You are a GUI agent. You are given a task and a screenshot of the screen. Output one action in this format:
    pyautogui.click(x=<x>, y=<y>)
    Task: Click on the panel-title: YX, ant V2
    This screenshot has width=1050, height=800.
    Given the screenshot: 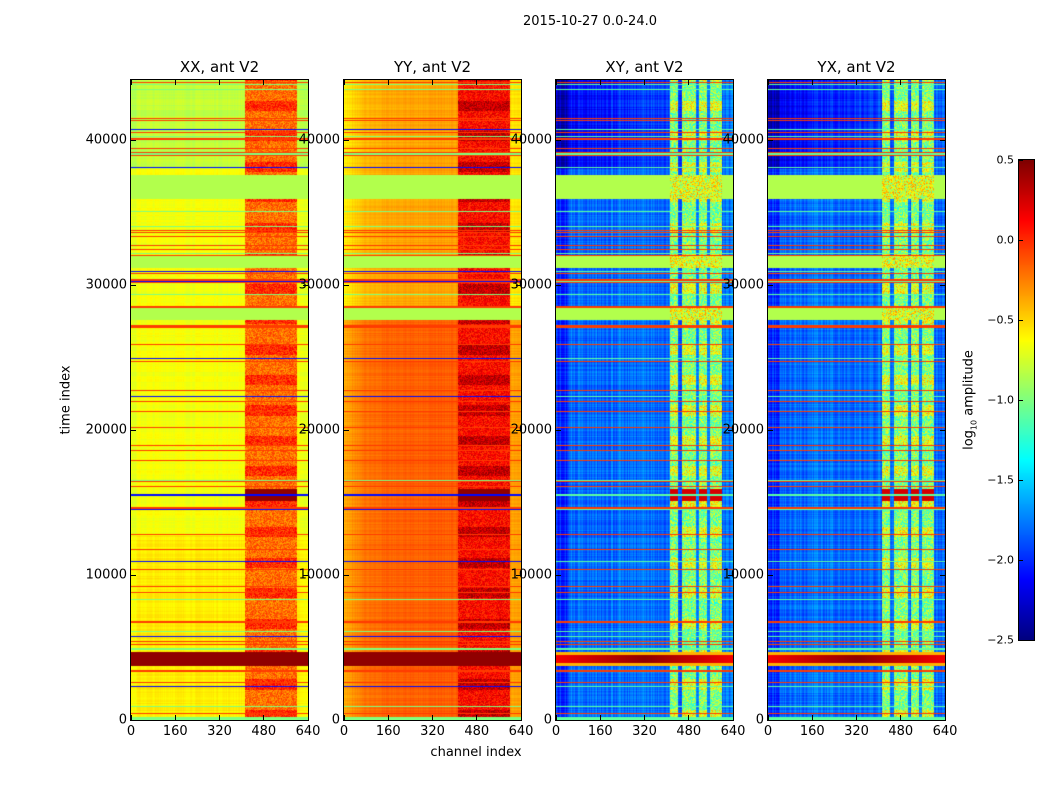 What is the action you would take?
    pyautogui.click(x=856, y=67)
    